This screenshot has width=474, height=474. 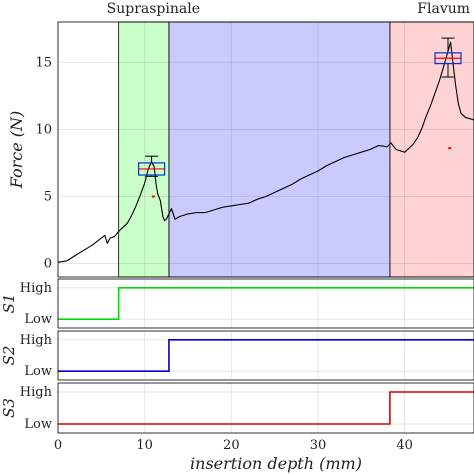 I want to click on signal-2-background, so click(x=266, y=408).